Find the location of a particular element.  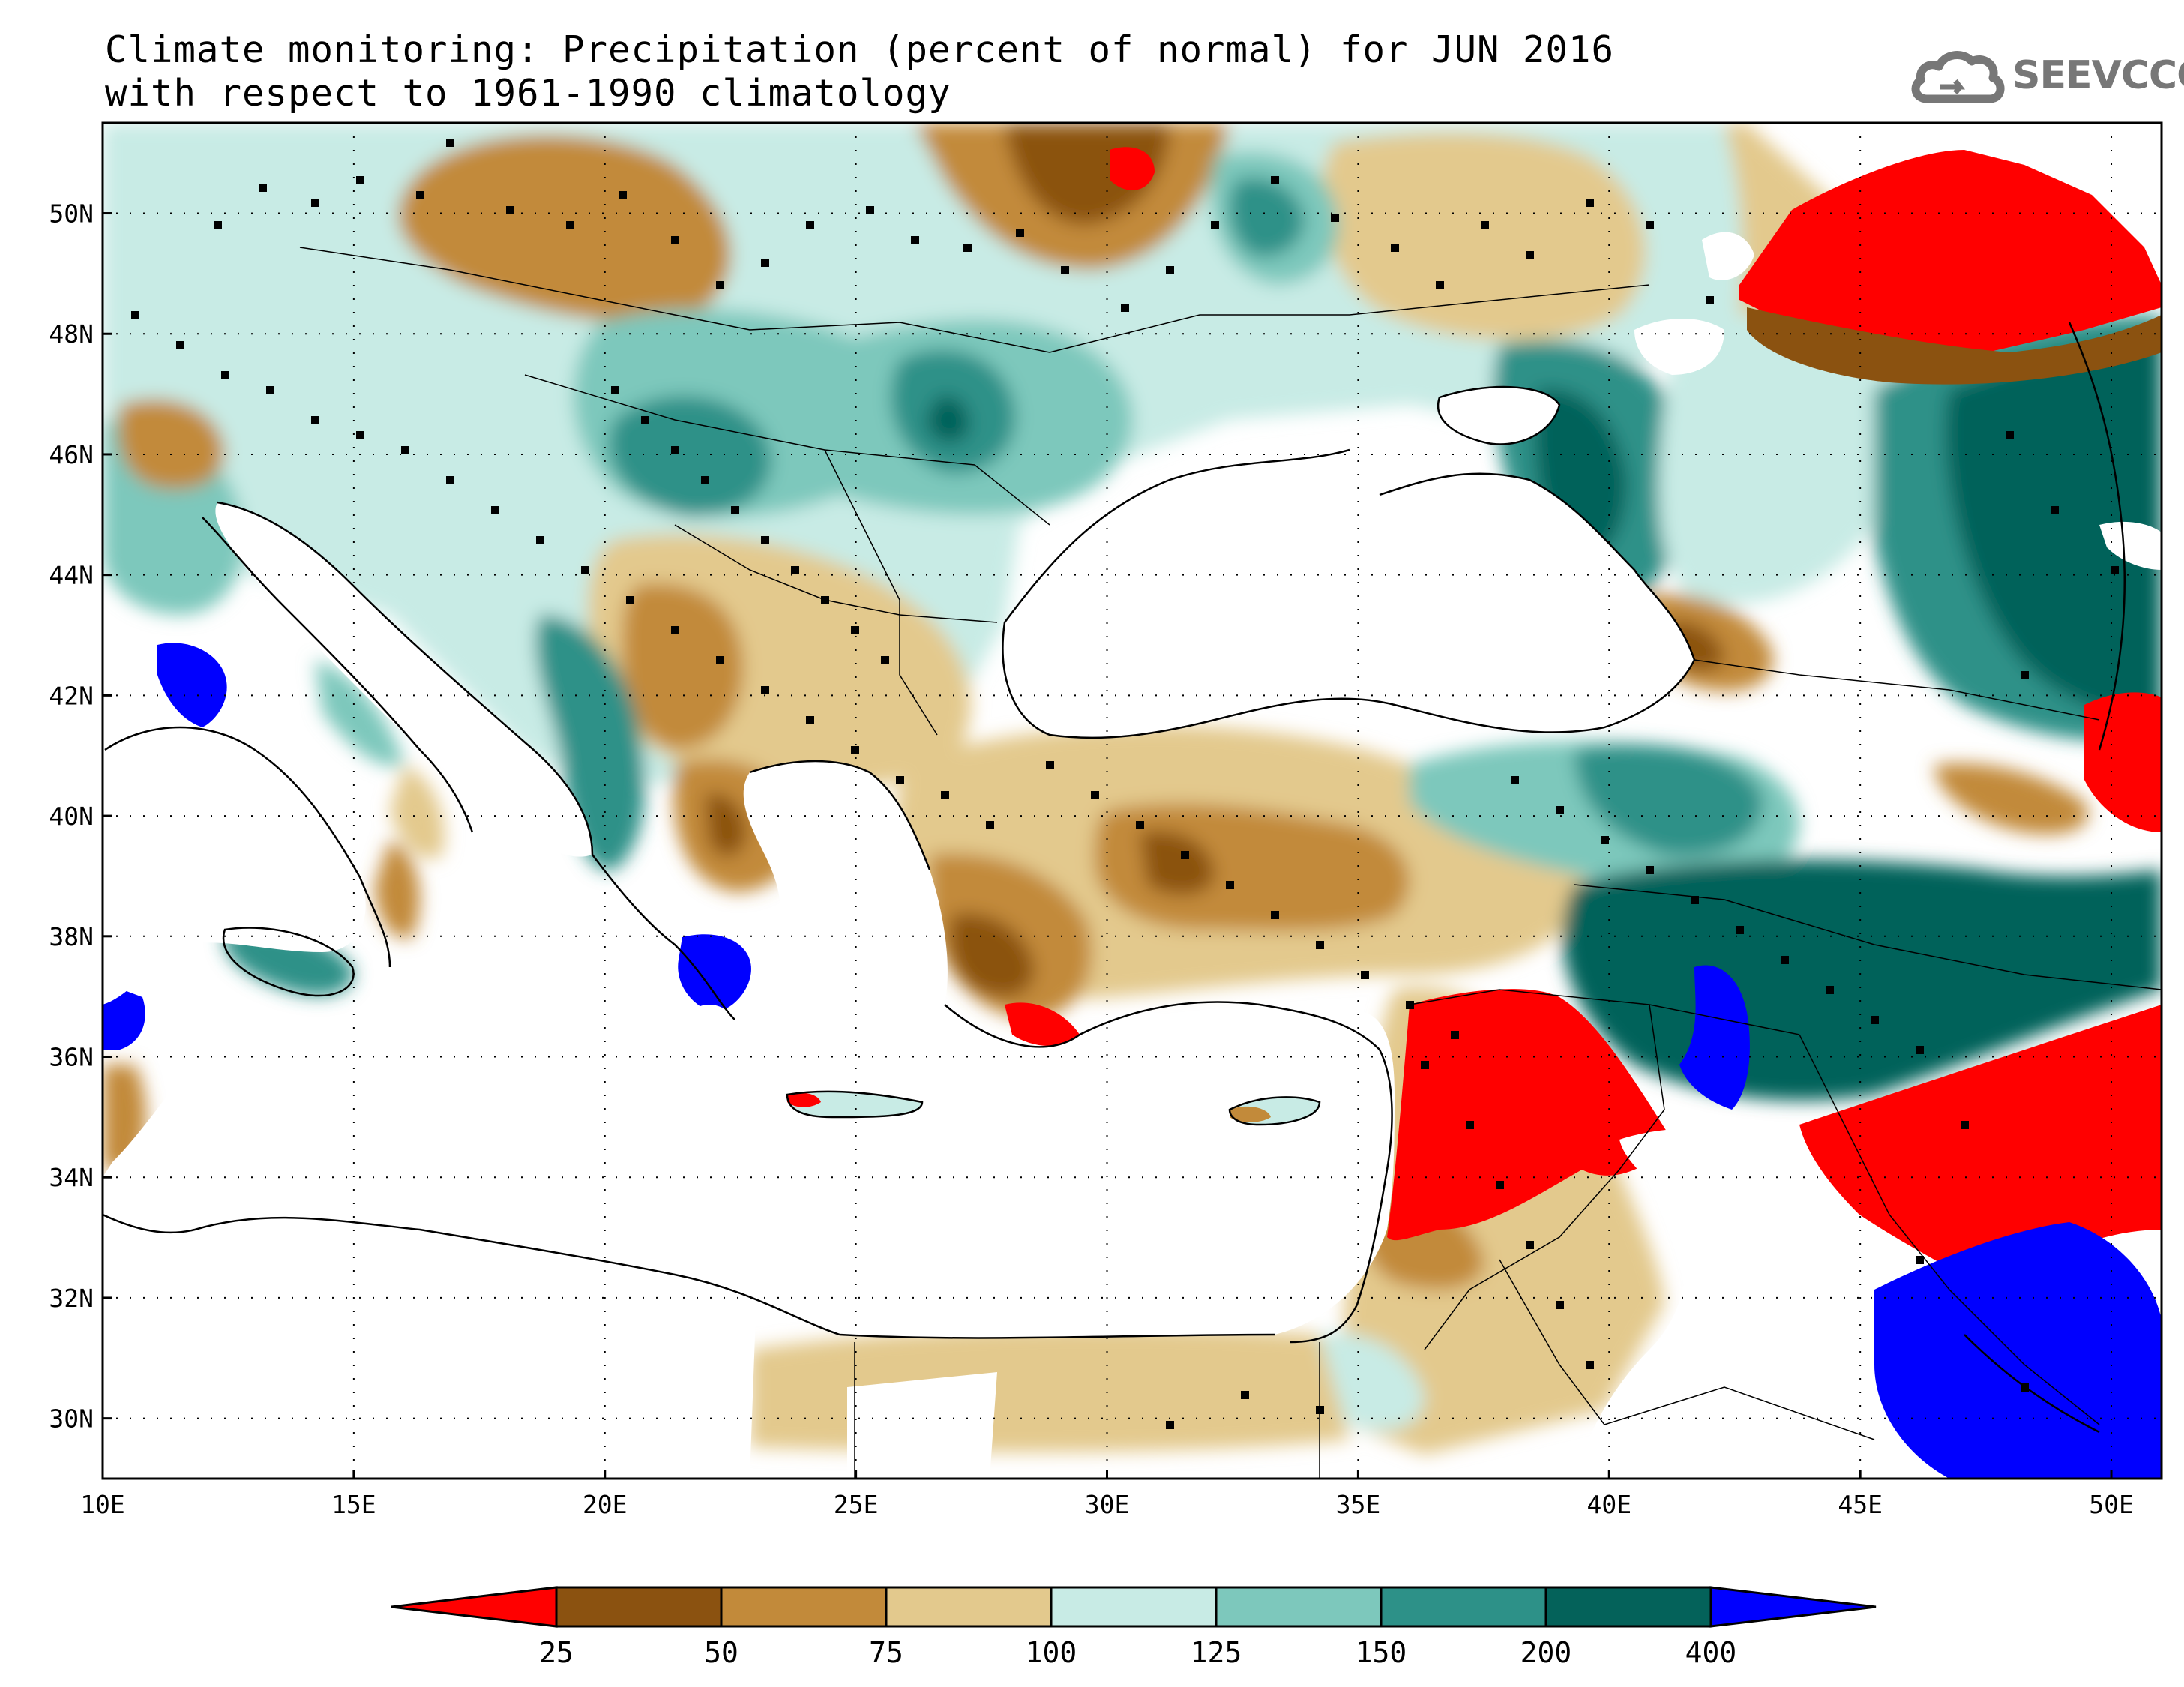

cyprus-brown is located at coordinates (1250, 1114).